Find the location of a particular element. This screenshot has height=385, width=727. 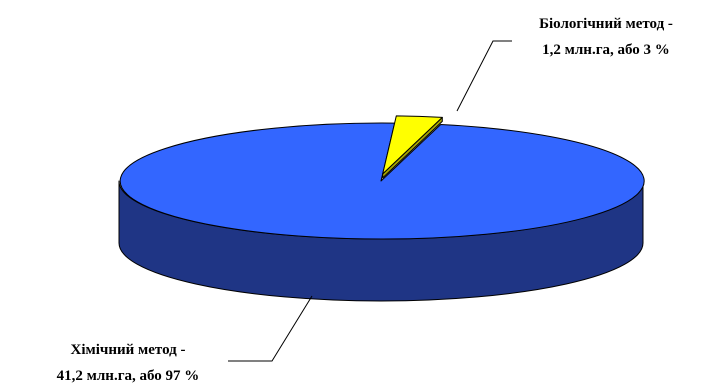

pie-slice-biological-top is located at coordinates (412, 145).